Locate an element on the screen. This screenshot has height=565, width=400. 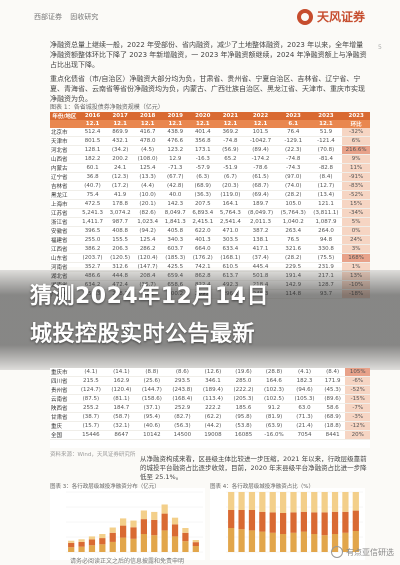
table-cell: (120.5) is located at coordinates (120, 258).